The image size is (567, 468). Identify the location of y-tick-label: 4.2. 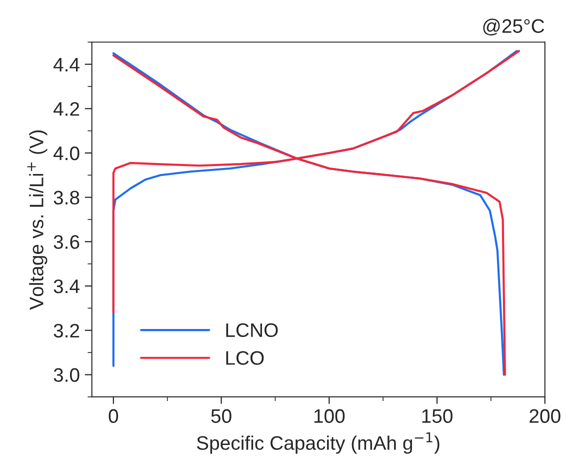
(66, 109).